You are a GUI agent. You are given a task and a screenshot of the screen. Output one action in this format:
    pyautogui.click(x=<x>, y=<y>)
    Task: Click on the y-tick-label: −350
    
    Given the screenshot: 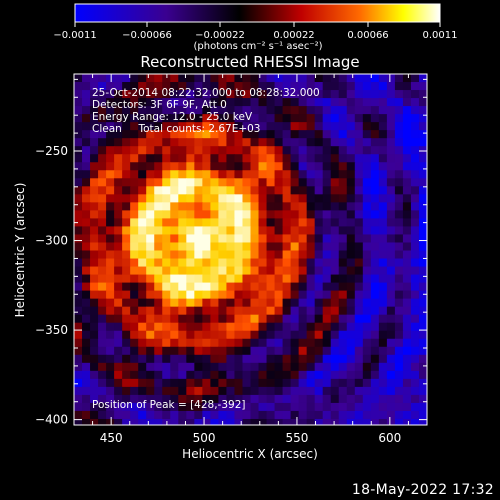 What is the action you would take?
    pyautogui.click(x=51, y=330)
    